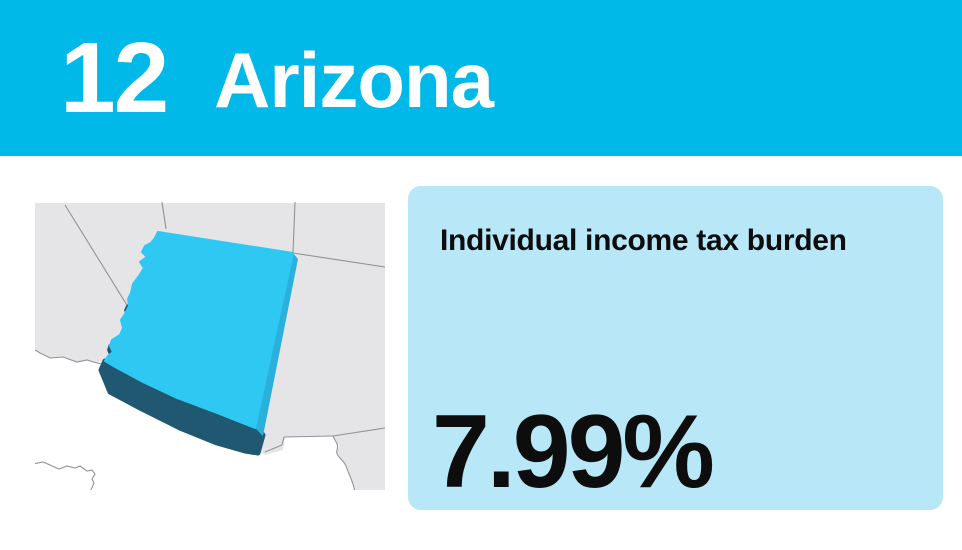 The image size is (962, 550). I want to click on border-ut-co, so click(294, 227).